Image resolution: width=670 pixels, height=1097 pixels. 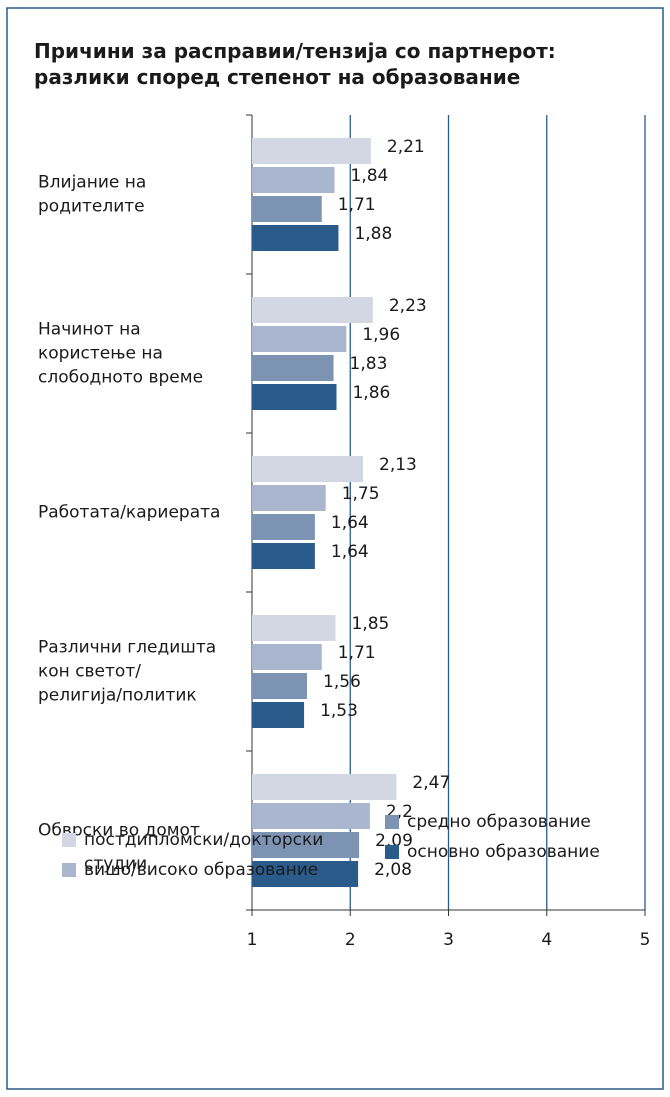 What do you see at coordinates (370, 176) in the screenshot?
I see `value-label: 1,84` at bounding box center [370, 176].